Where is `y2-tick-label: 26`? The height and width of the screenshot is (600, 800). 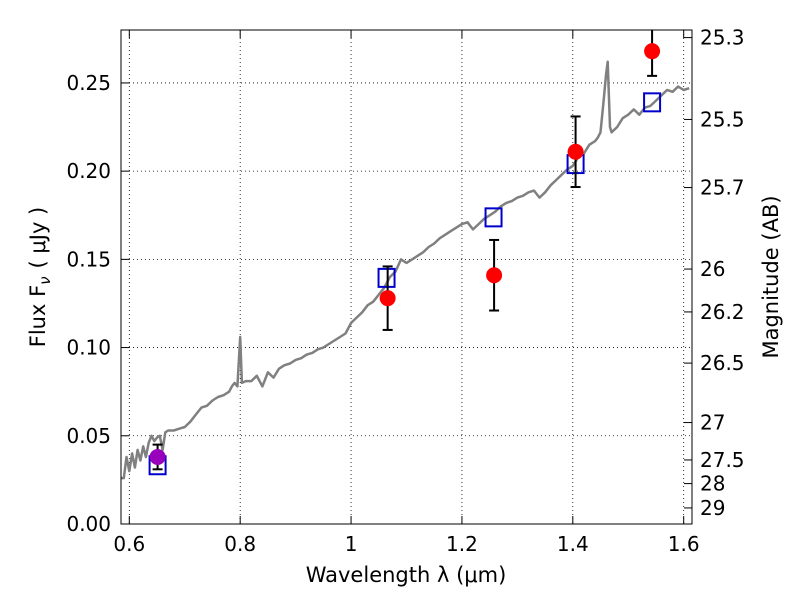
y2-tick-label: 26 is located at coordinates (712, 269).